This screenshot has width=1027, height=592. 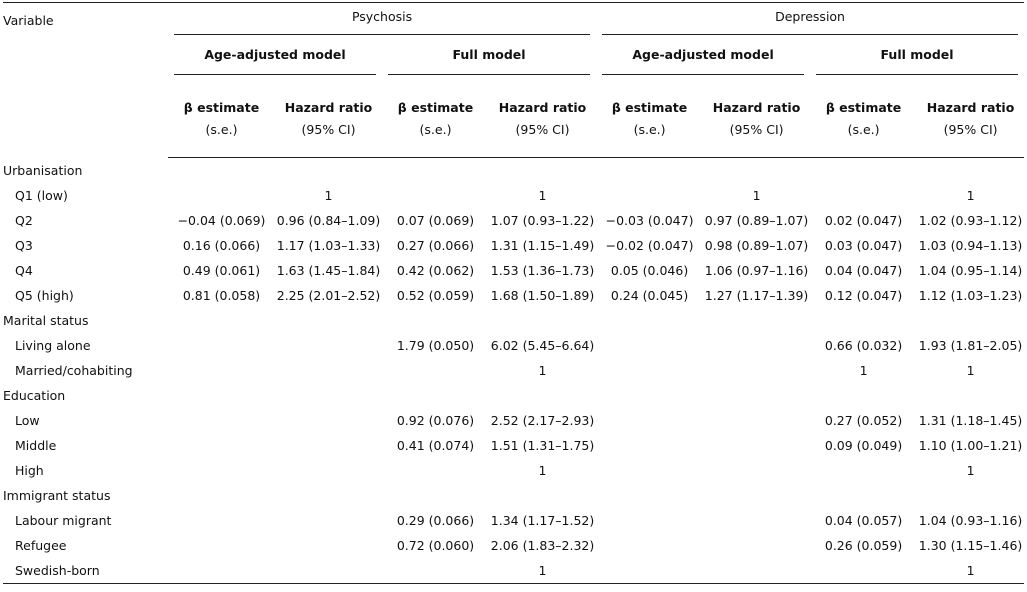 I want to click on row-label: Labour migrant, so click(x=63, y=520).